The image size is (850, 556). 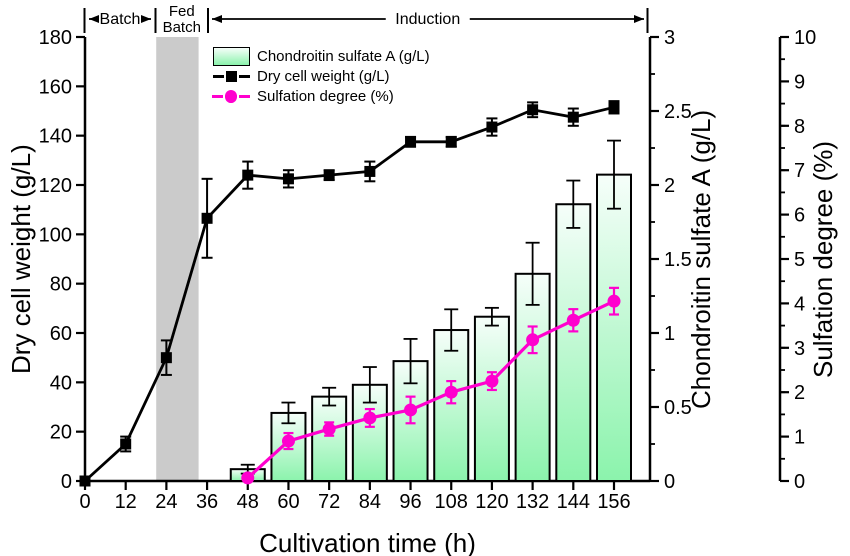 What do you see at coordinates (678, 260) in the screenshot?
I see `axis-text: 1.5` at bounding box center [678, 260].